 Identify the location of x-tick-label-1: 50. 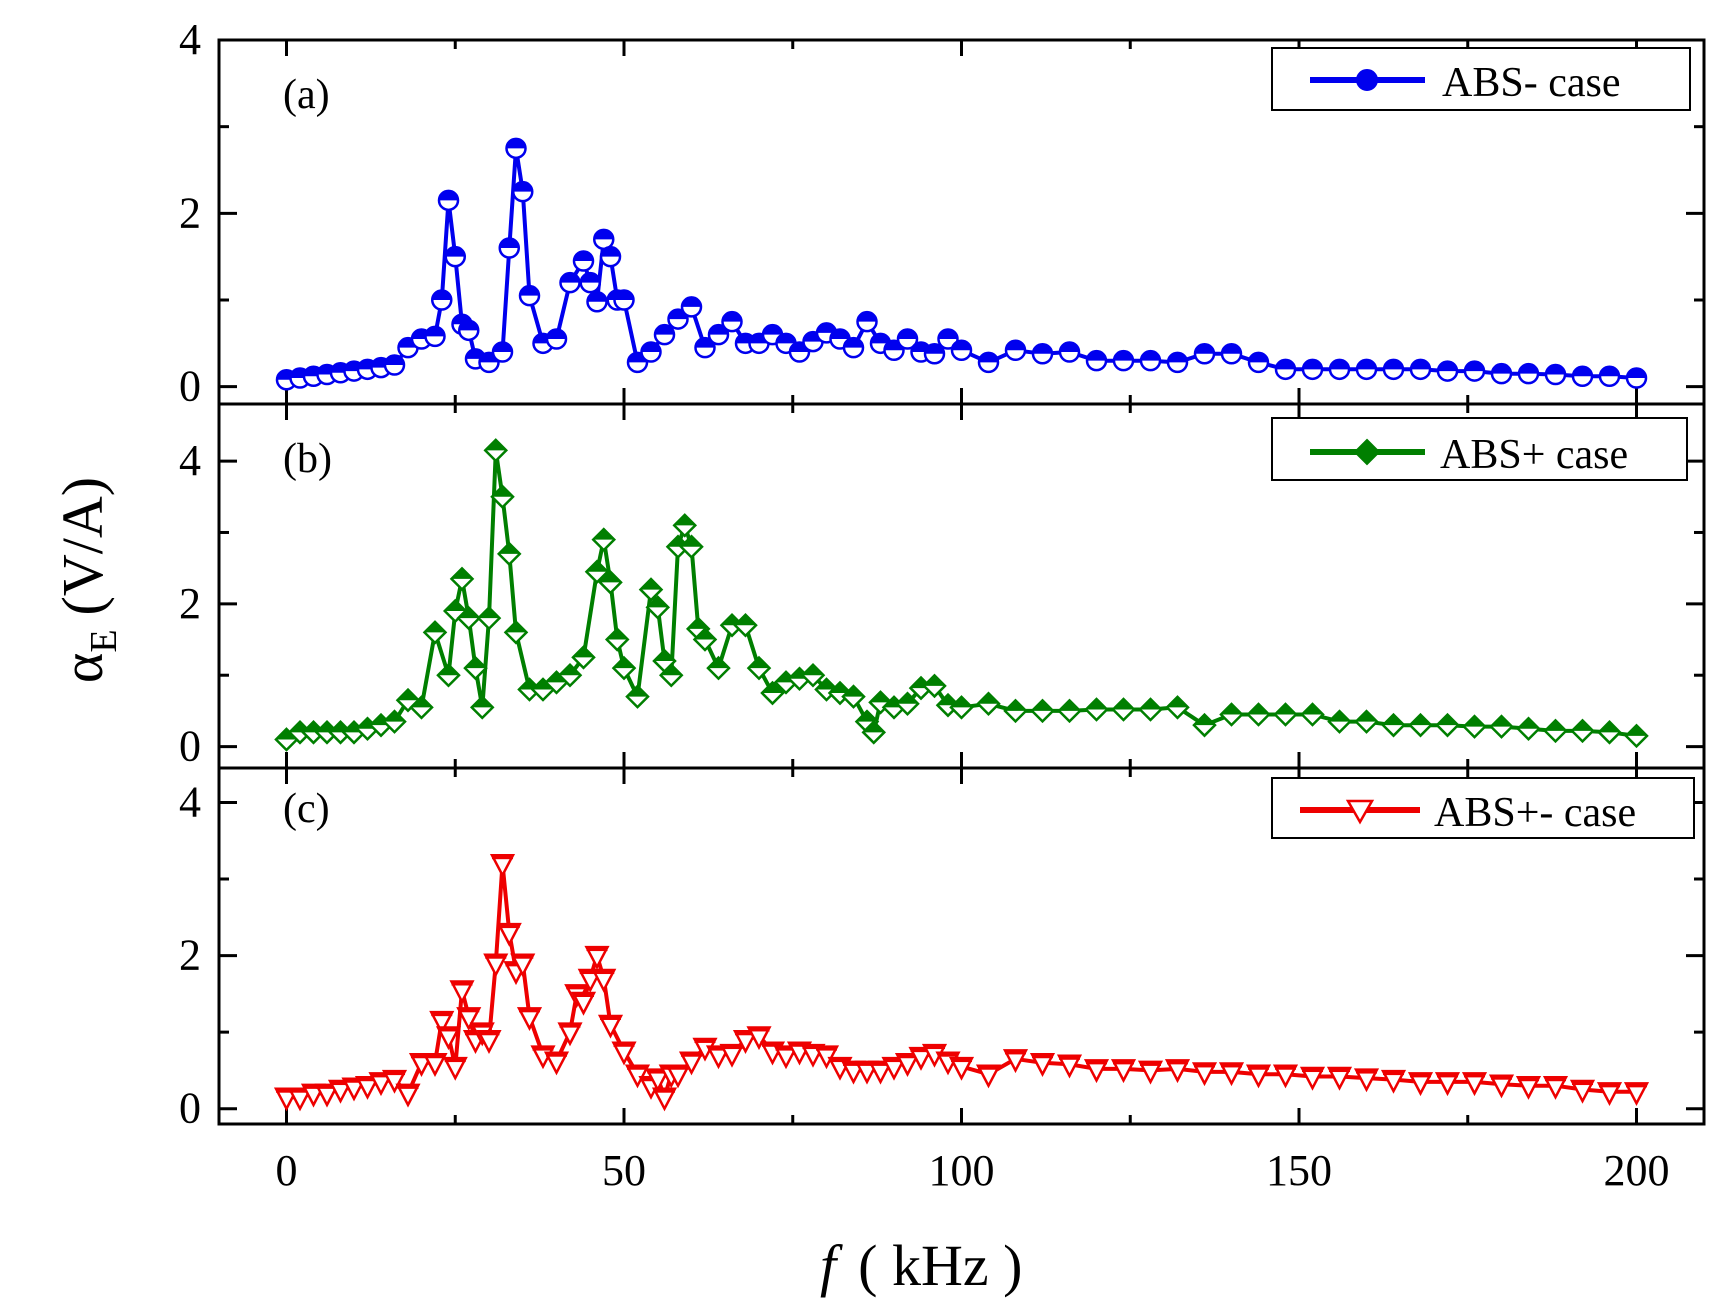
(624, 1170).